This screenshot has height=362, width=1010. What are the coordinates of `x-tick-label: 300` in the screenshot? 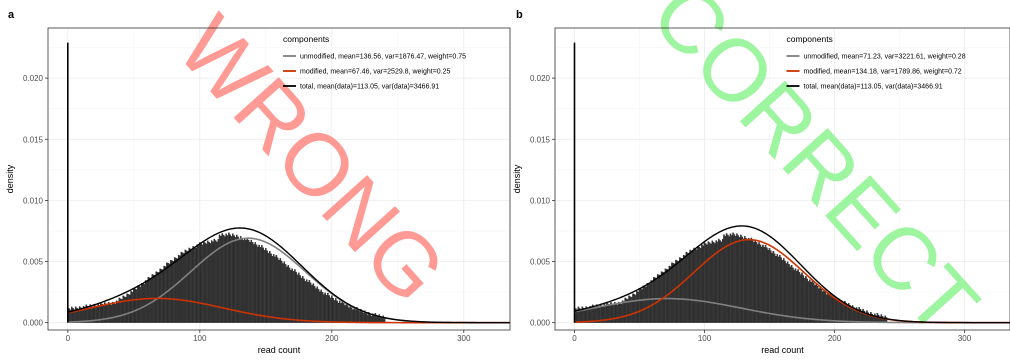 It's located at (965, 338).